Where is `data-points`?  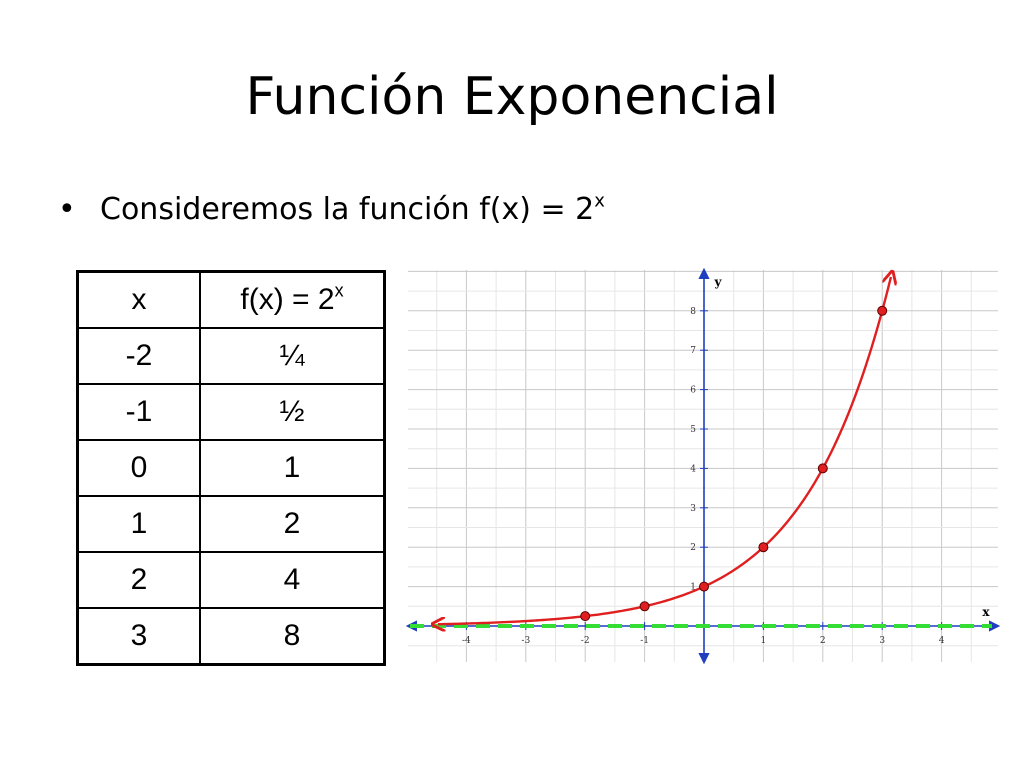
data-points is located at coordinates (734, 463).